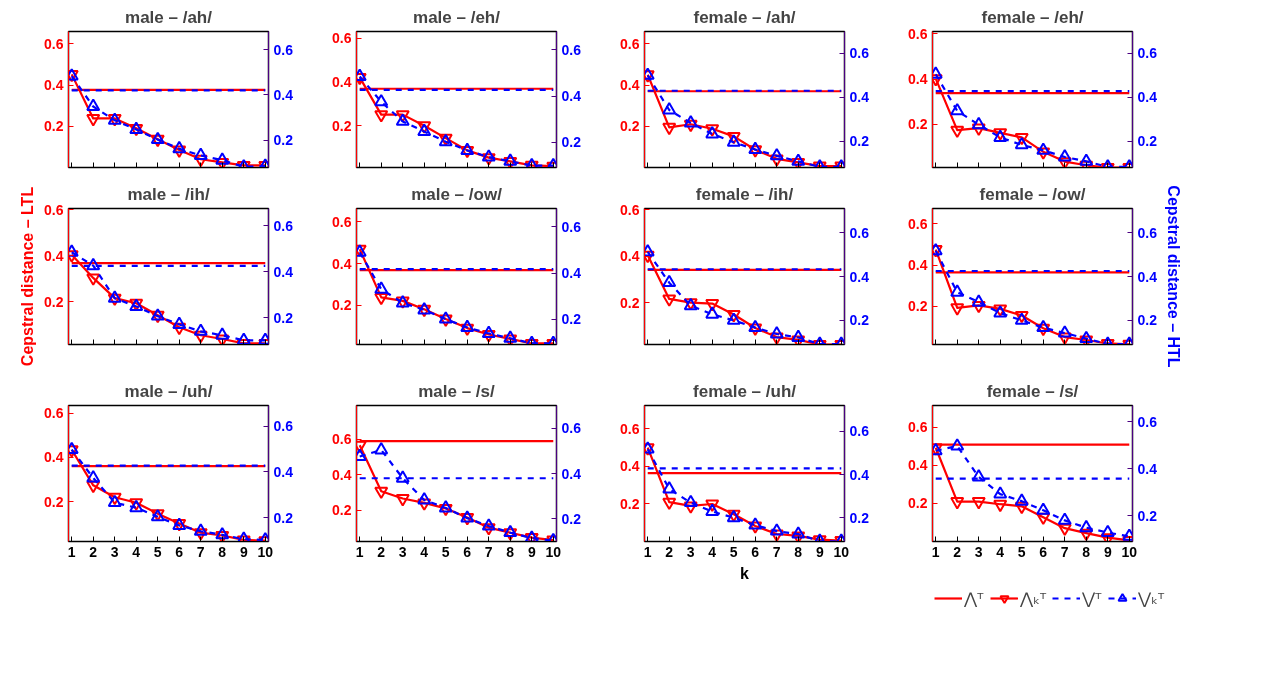  What do you see at coordinates (745, 391) in the screenshot?
I see `chart-title: female – /uh/` at bounding box center [745, 391].